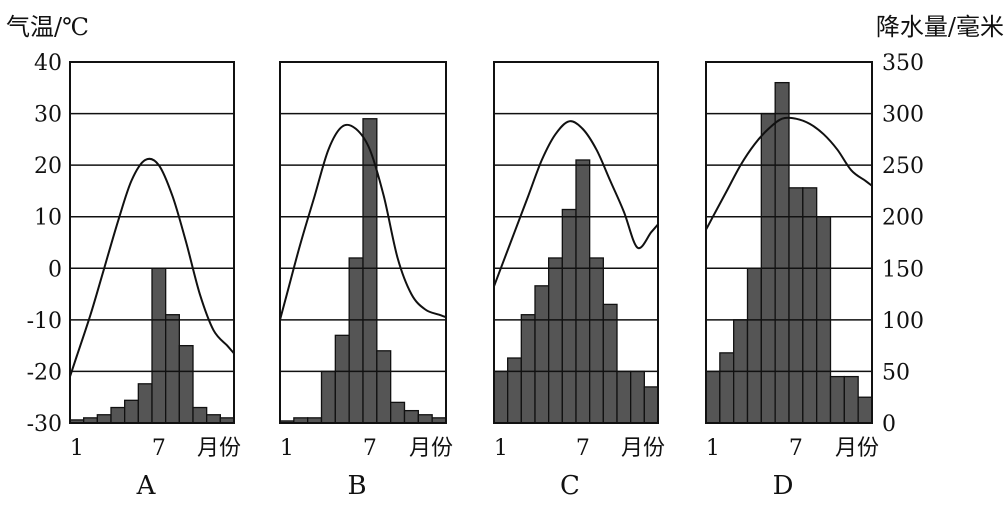 Image resolution: width=1008 pixels, height=516 pixels. I want to click on left-axis: 40 30 20 10 0 -10 -20 -30, so click(44, 244).